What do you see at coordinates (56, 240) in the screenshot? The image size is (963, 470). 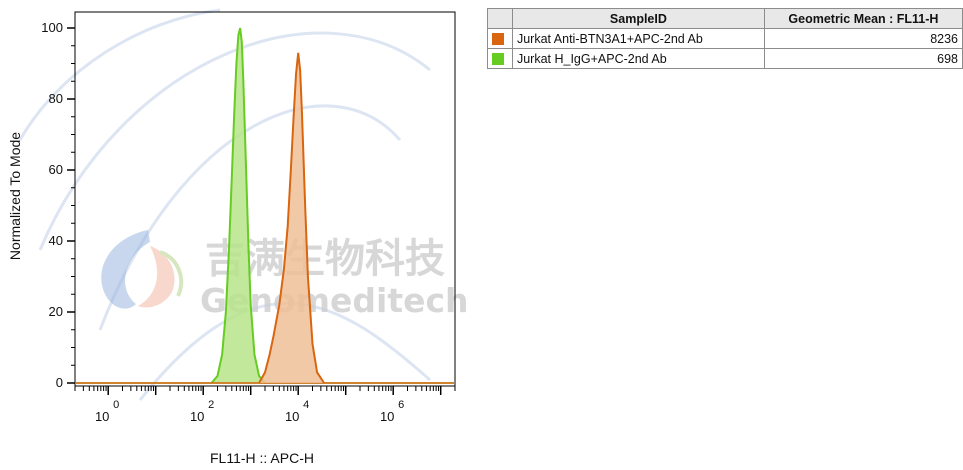 I see `y-tick-label: 40` at bounding box center [56, 240].